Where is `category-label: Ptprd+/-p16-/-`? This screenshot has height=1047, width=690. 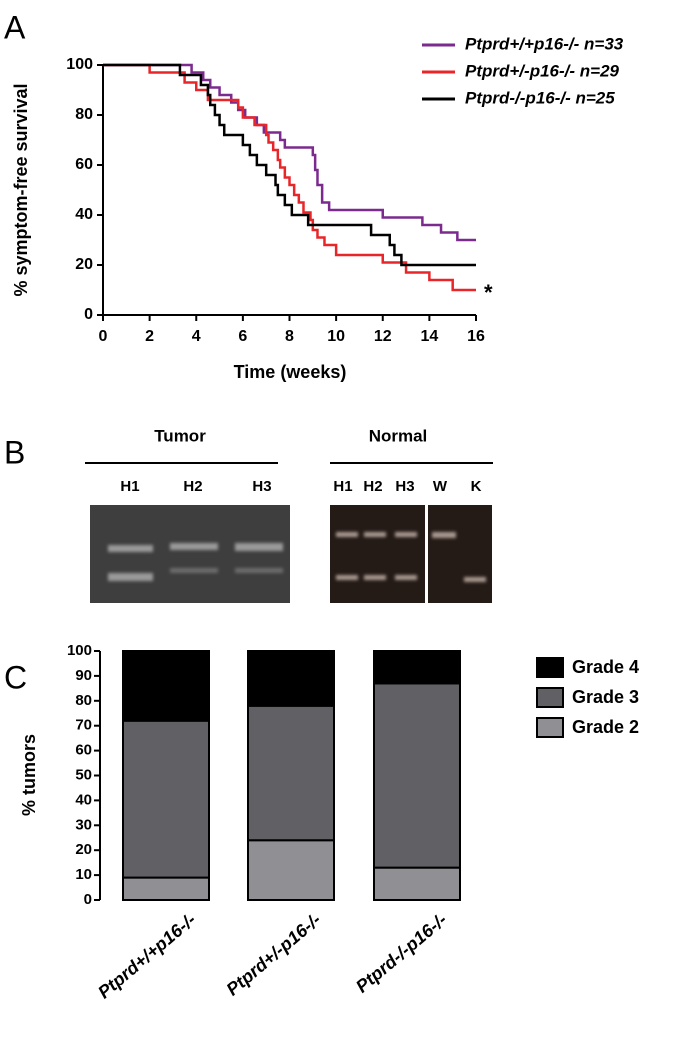
category-label: Ptprd+/-p16-/- is located at coordinates (274, 954).